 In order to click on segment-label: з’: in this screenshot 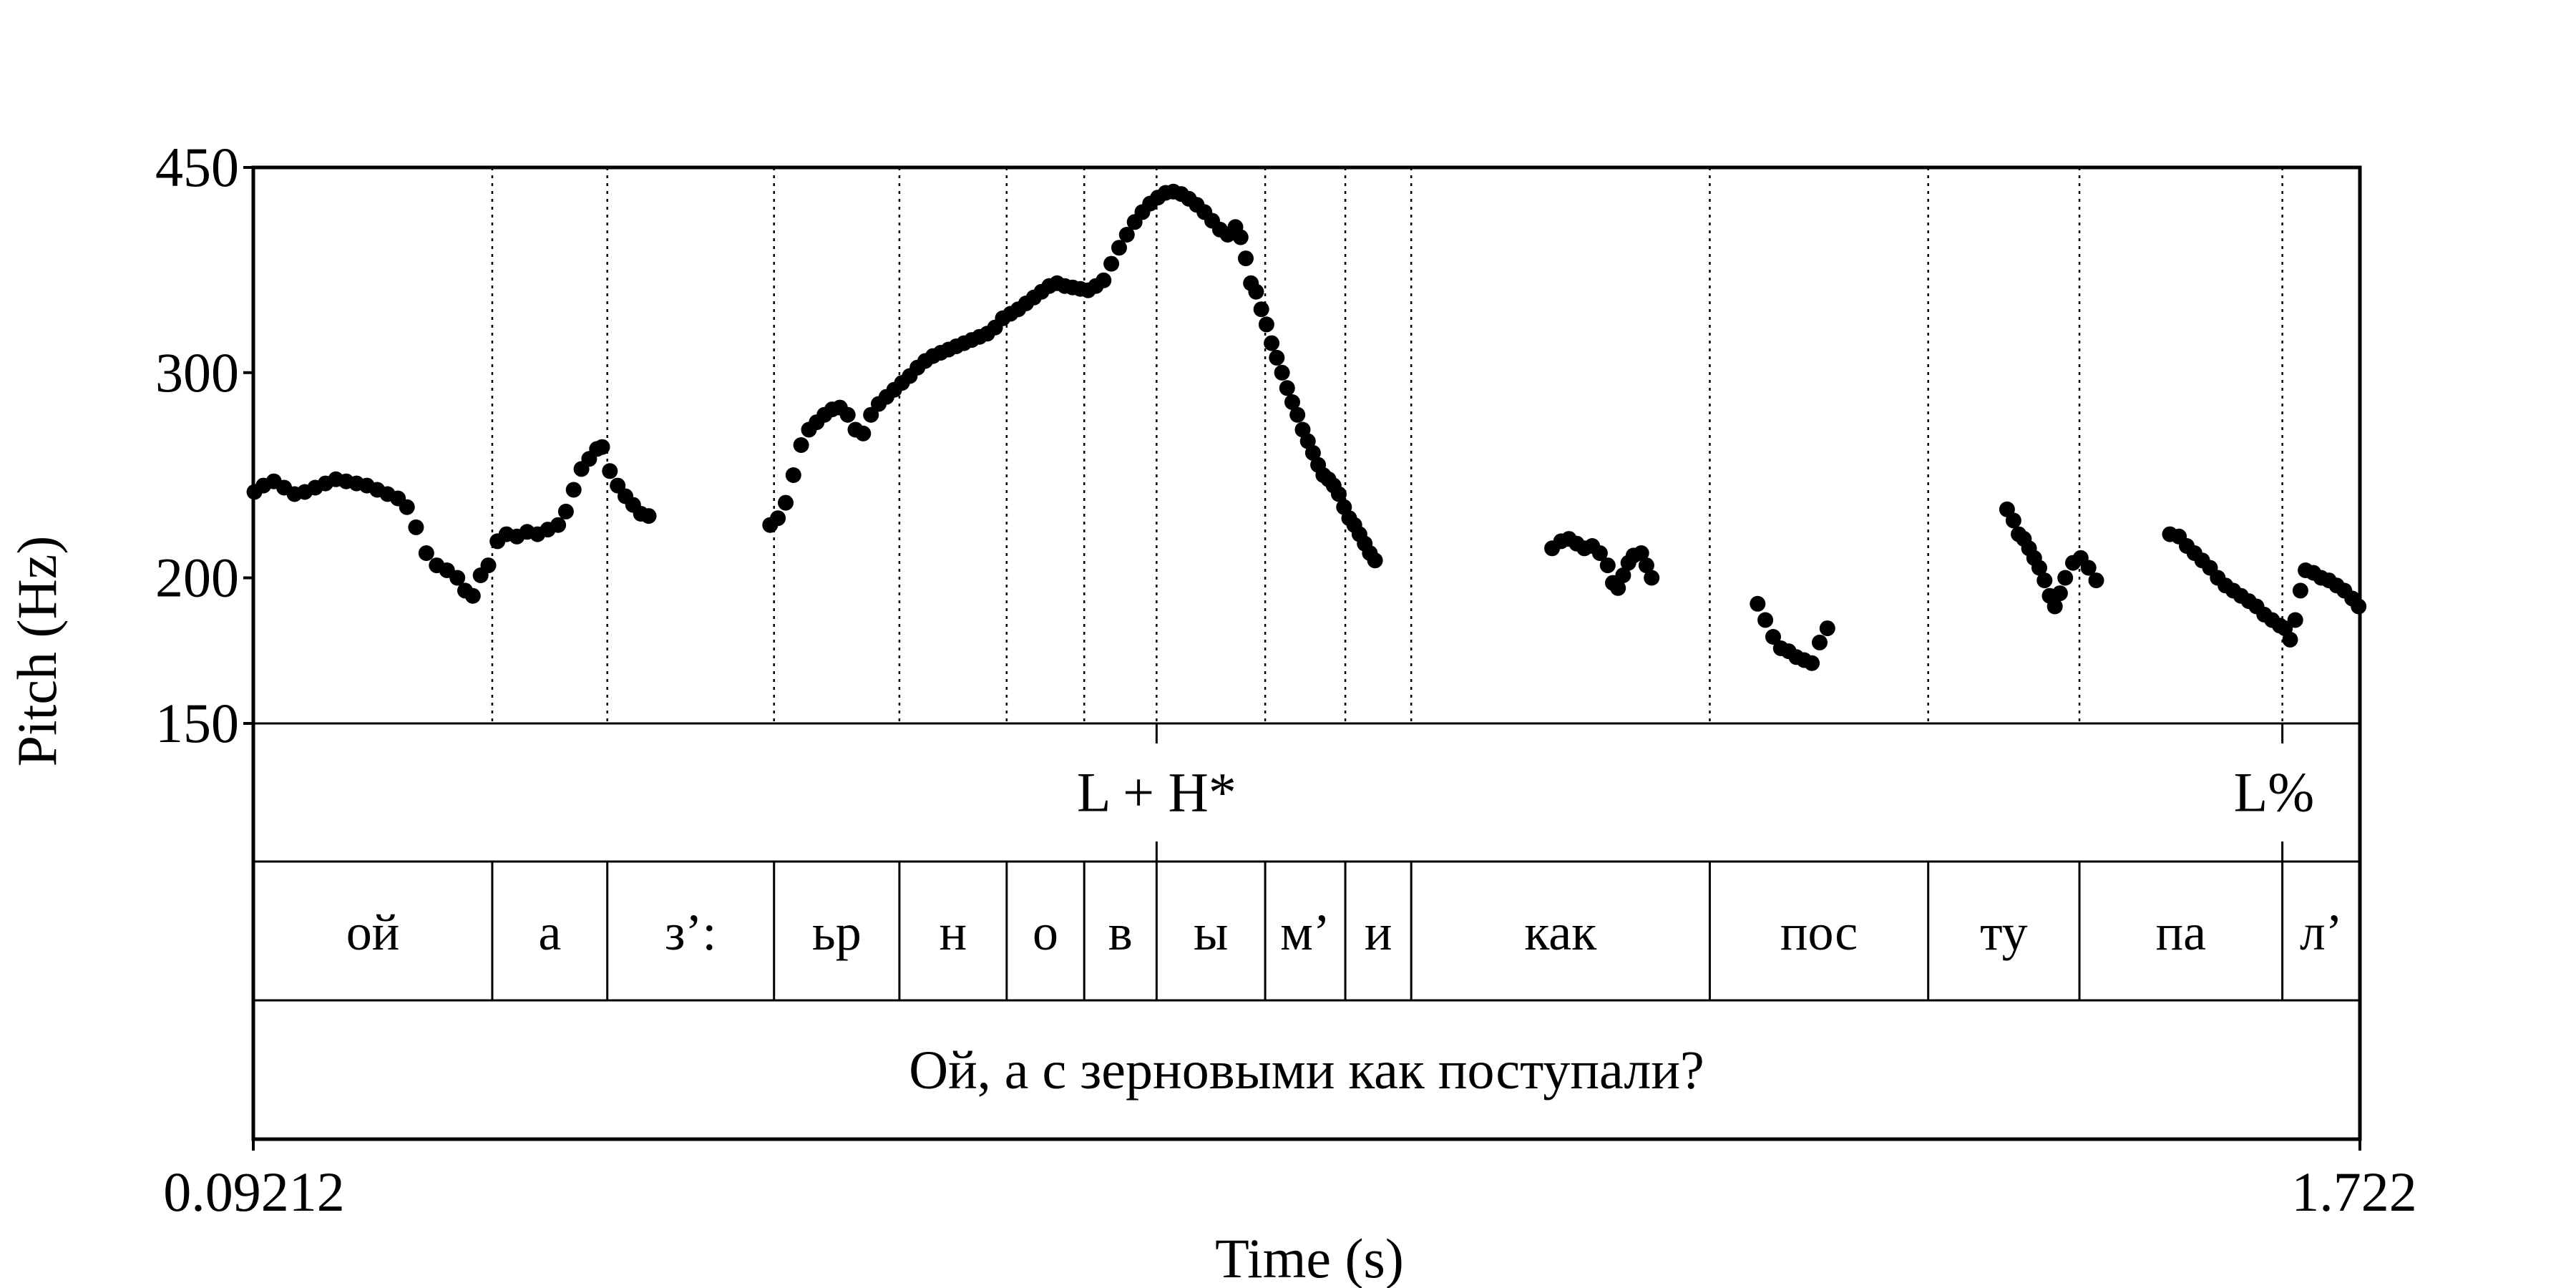, I will do `click(690, 932)`.